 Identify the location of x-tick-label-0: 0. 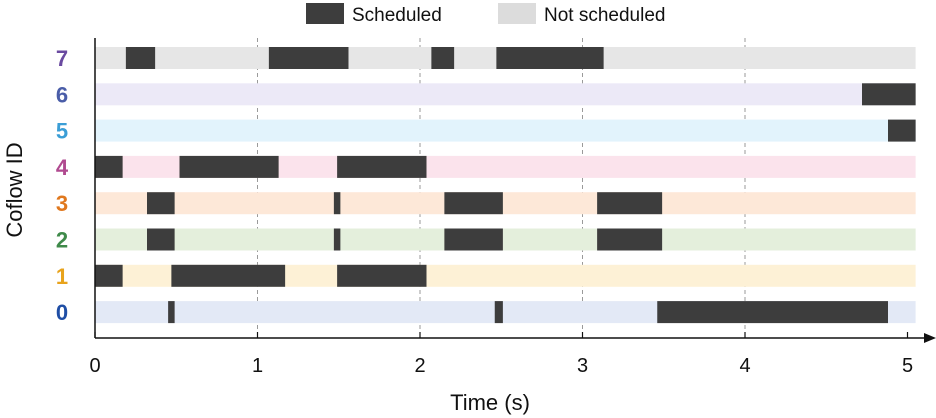
(94, 366).